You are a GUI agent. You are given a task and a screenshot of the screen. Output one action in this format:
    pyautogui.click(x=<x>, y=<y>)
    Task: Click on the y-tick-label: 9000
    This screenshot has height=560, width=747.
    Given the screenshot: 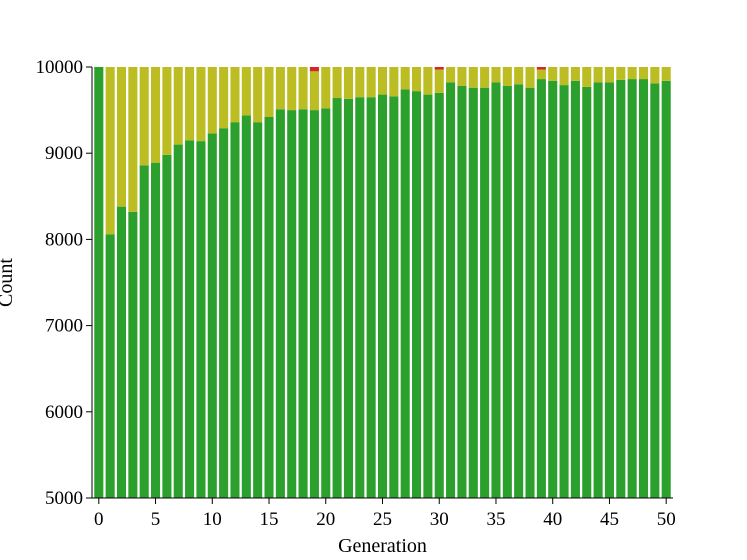 What is the action you would take?
    pyautogui.click(x=64, y=153)
    